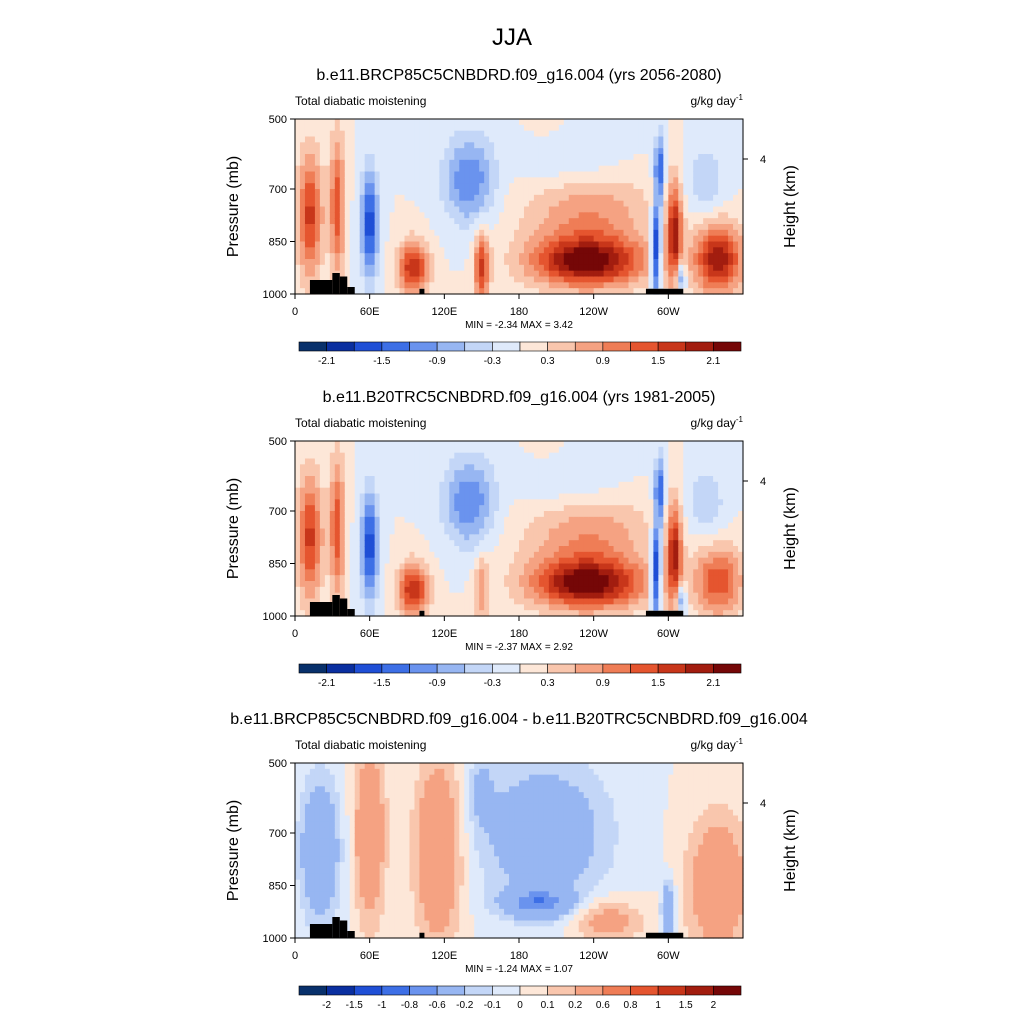 This screenshot has height=1024, width=1024. Describe the element at coordinates (548, 361) in the screenshot. I see `colorbar-label: 0.3` at that location.